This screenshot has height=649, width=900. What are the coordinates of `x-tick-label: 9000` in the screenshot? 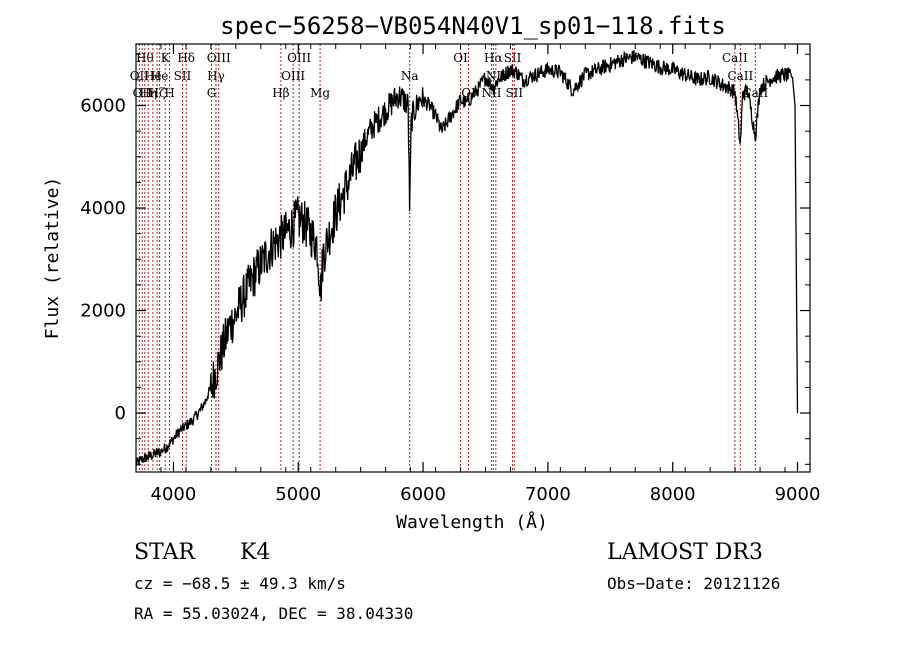 It's located at (798, 494).